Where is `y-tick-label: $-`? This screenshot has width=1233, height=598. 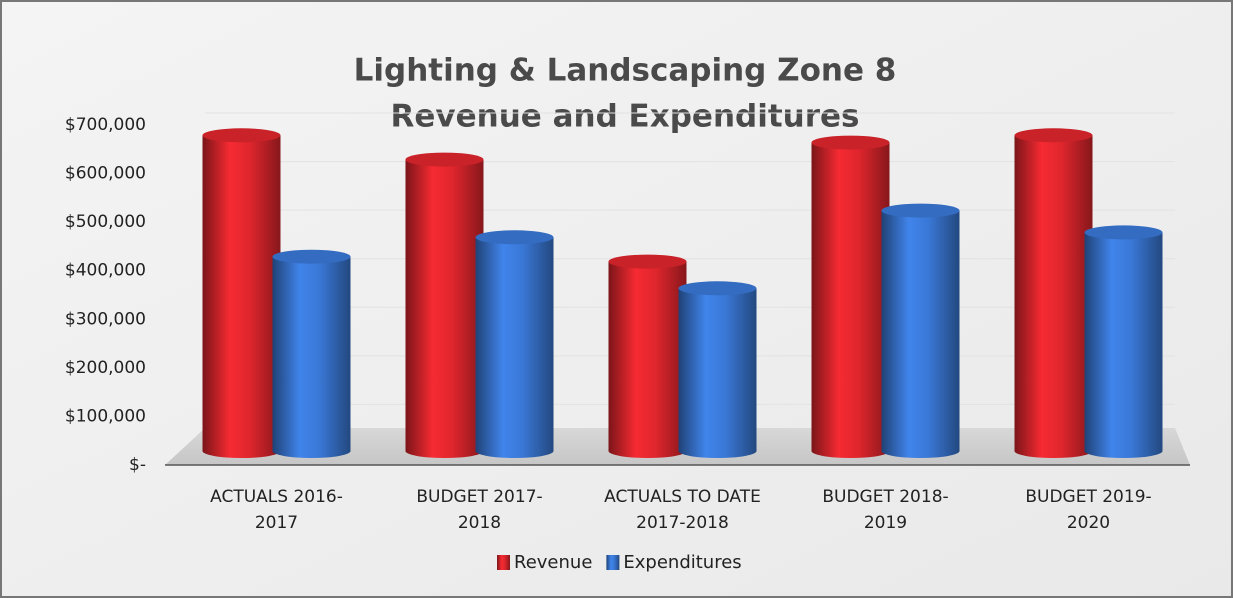
y-tick-label: $- is located at coordinates (137, 465).